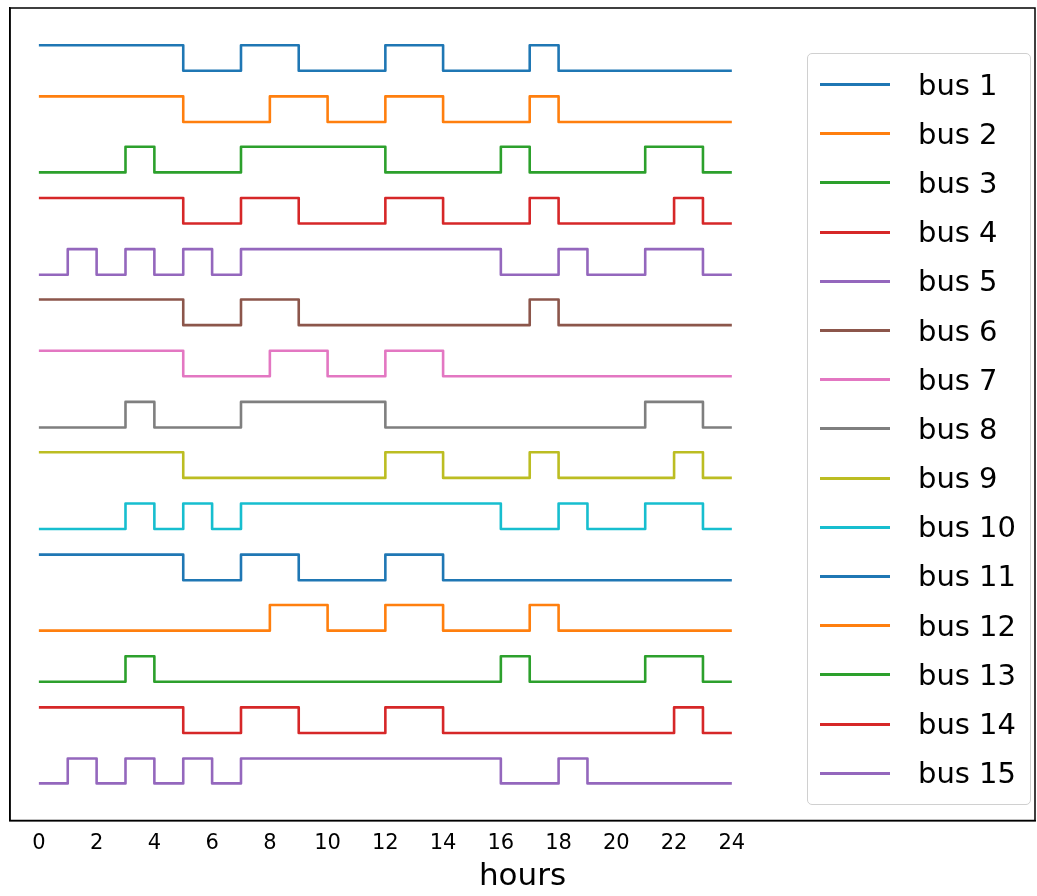  I want to click on legend-label: bus 4, so click(957, 232).